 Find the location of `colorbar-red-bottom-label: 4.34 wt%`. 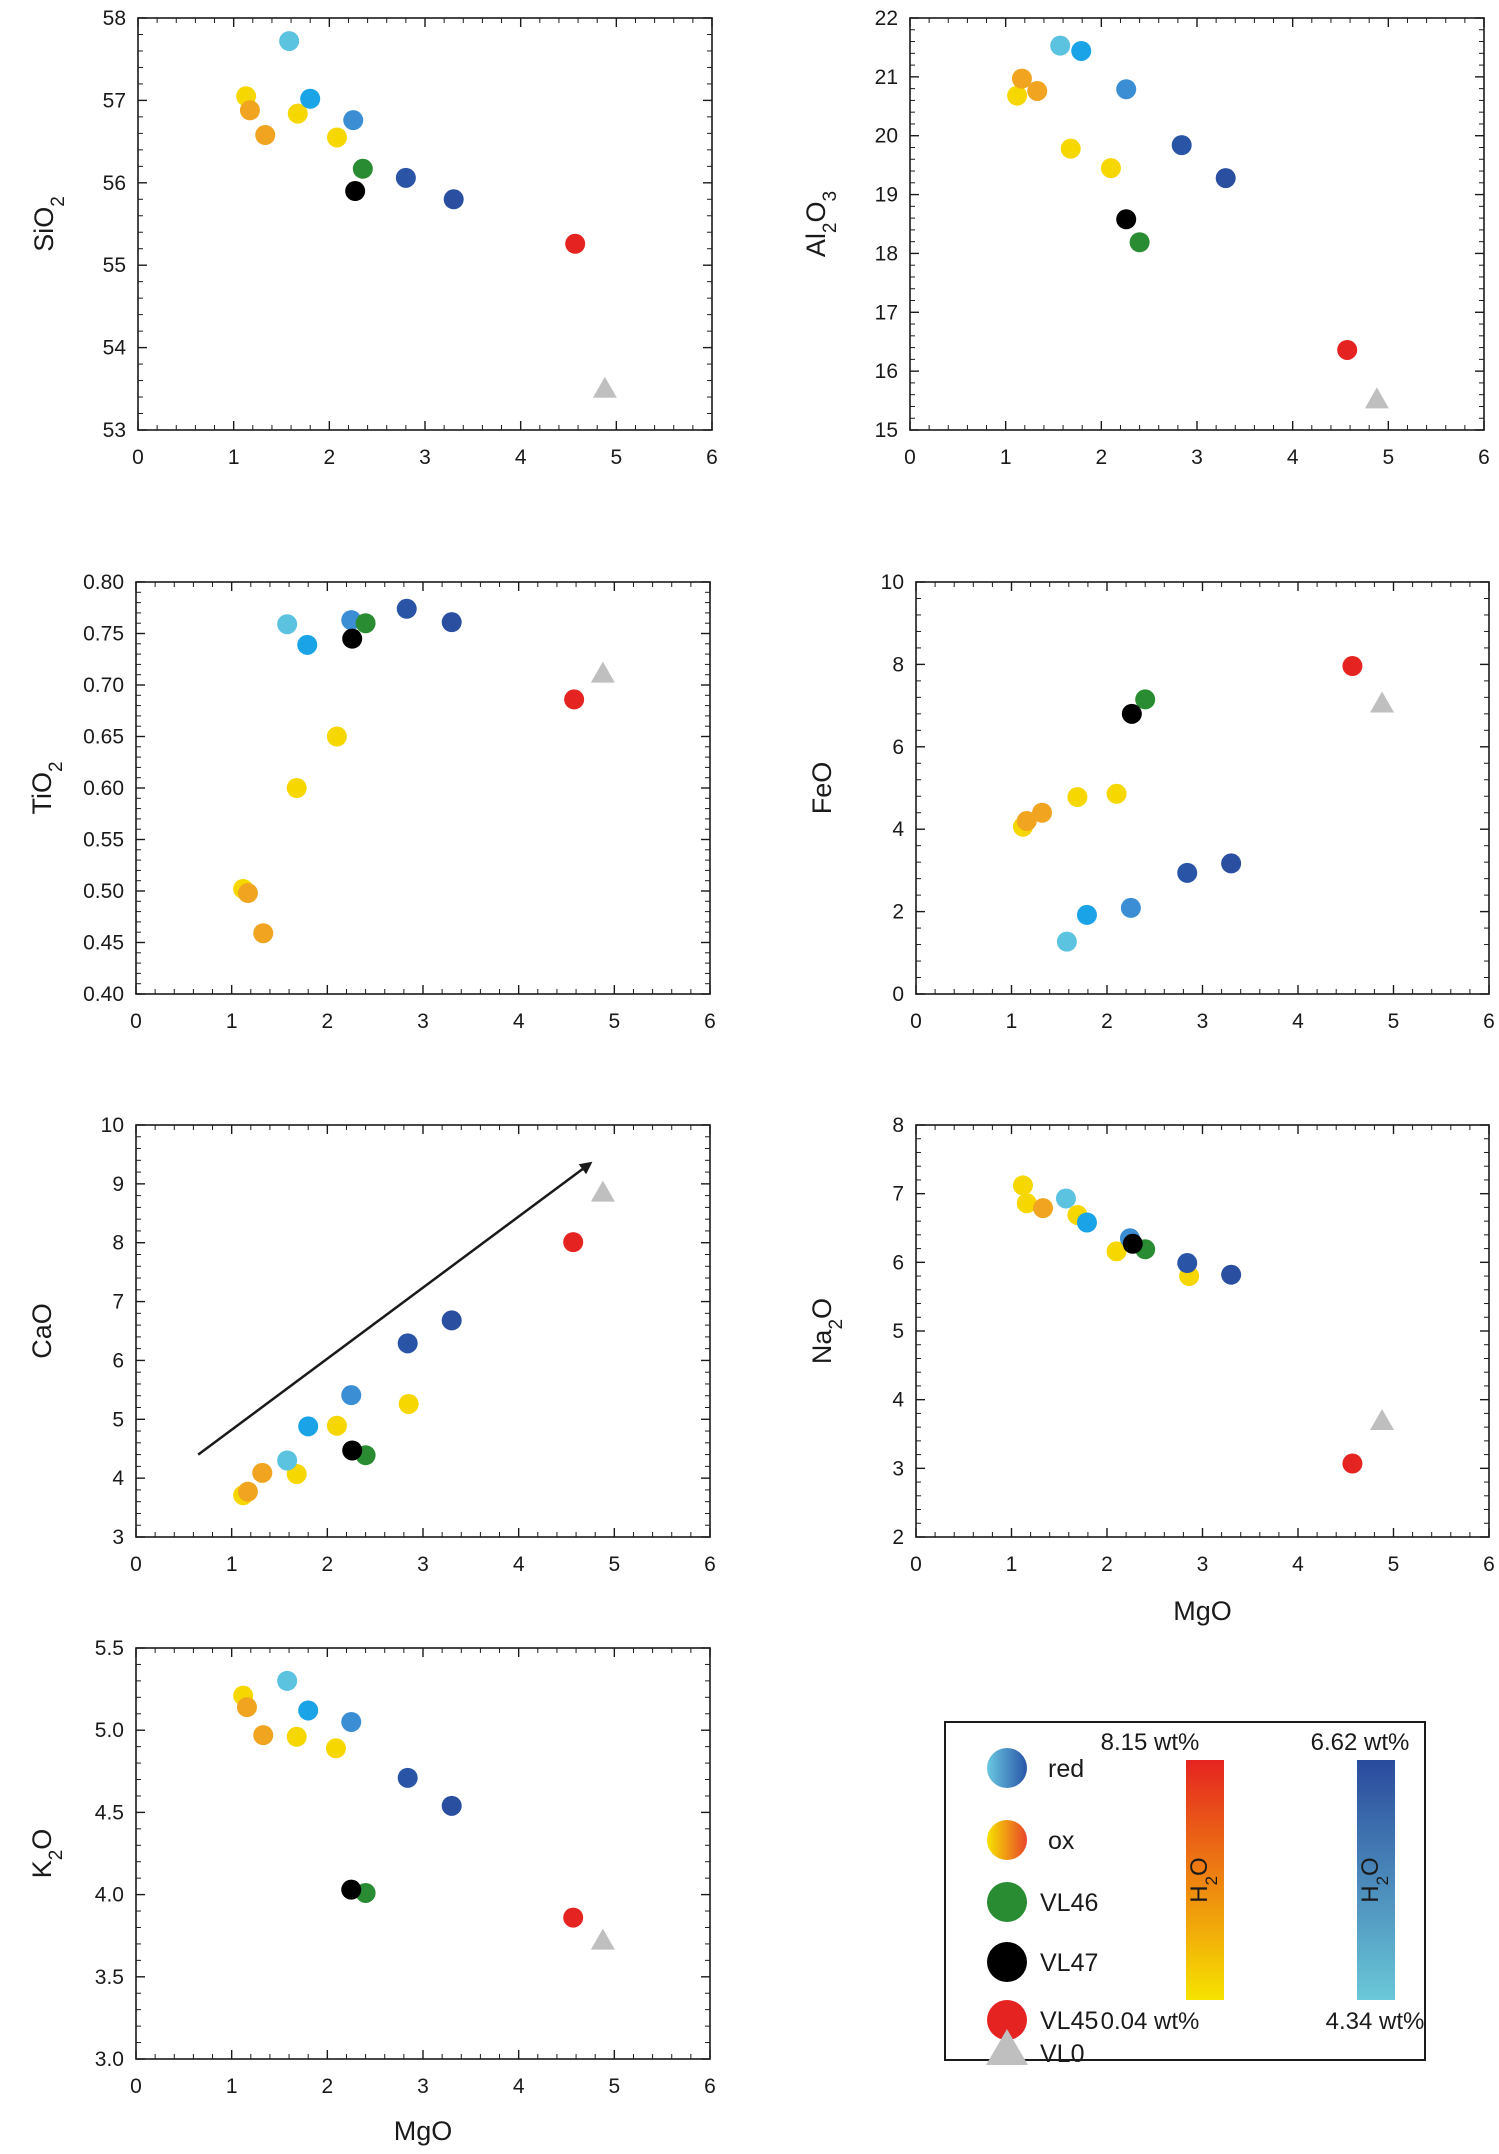

colorbar-red-bottom-label: 4.34 wt% is located at coordinates (1375, 2021).